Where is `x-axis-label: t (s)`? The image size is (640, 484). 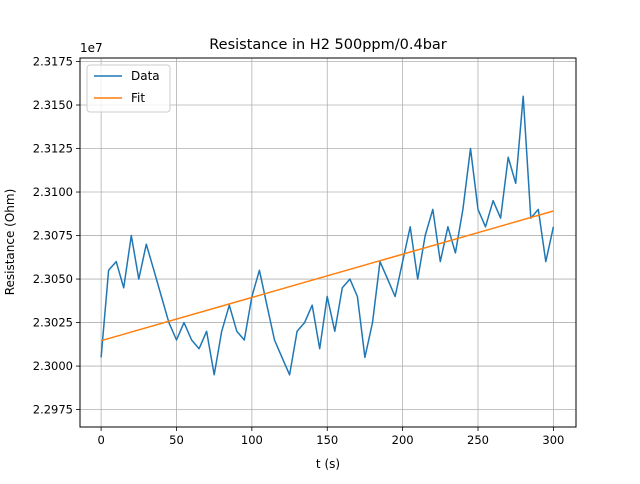
x-axis-label: t (s) is located at coordinates (328, 464).